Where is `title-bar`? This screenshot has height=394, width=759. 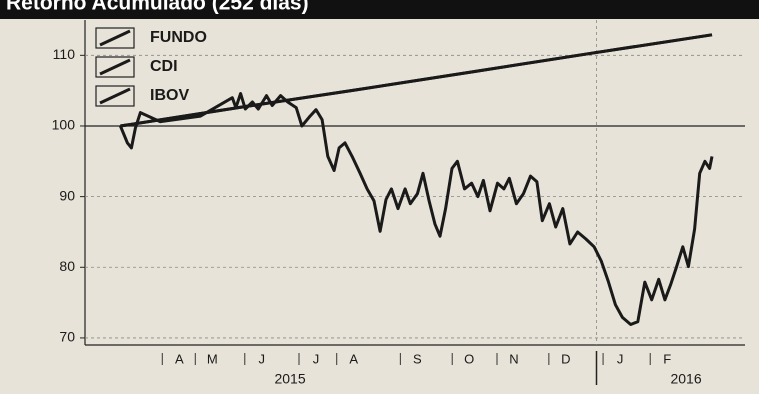
title-bar is located at coordinates (379, 9).